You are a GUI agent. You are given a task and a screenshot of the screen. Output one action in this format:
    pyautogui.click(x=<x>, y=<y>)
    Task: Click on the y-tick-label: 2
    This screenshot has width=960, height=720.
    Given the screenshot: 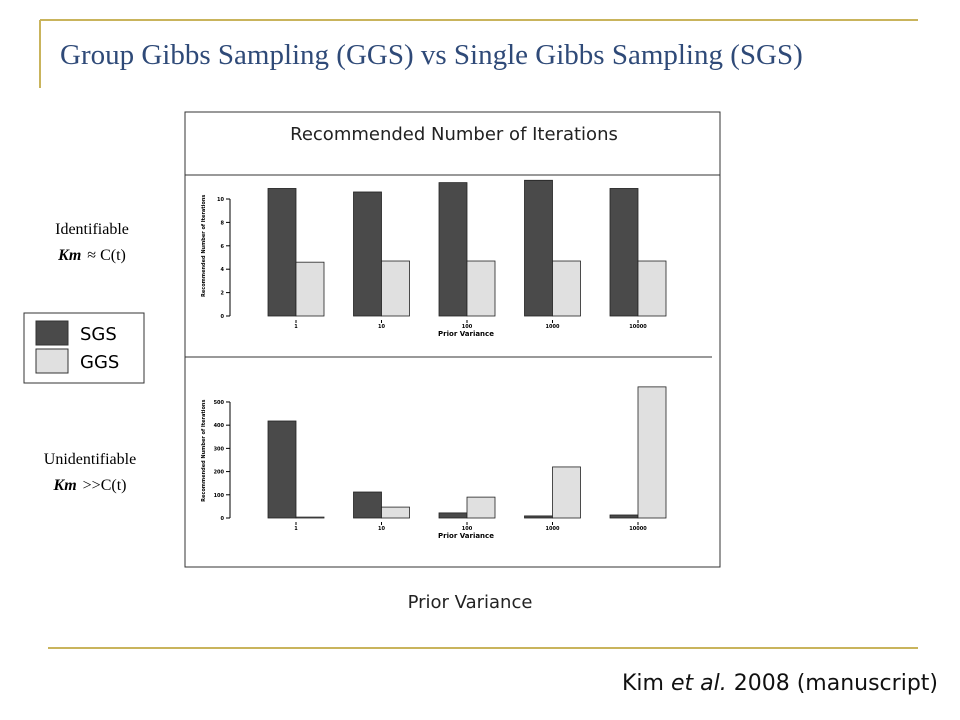 What is the action you would take?
    pyautogui.click(x=223, y=294)
    